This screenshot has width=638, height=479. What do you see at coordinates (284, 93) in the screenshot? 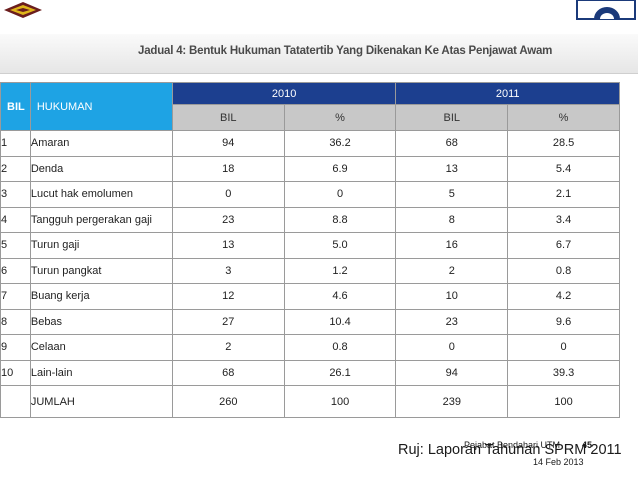
I see `header-year-2010: 2010` at bounding box center [284, 93].